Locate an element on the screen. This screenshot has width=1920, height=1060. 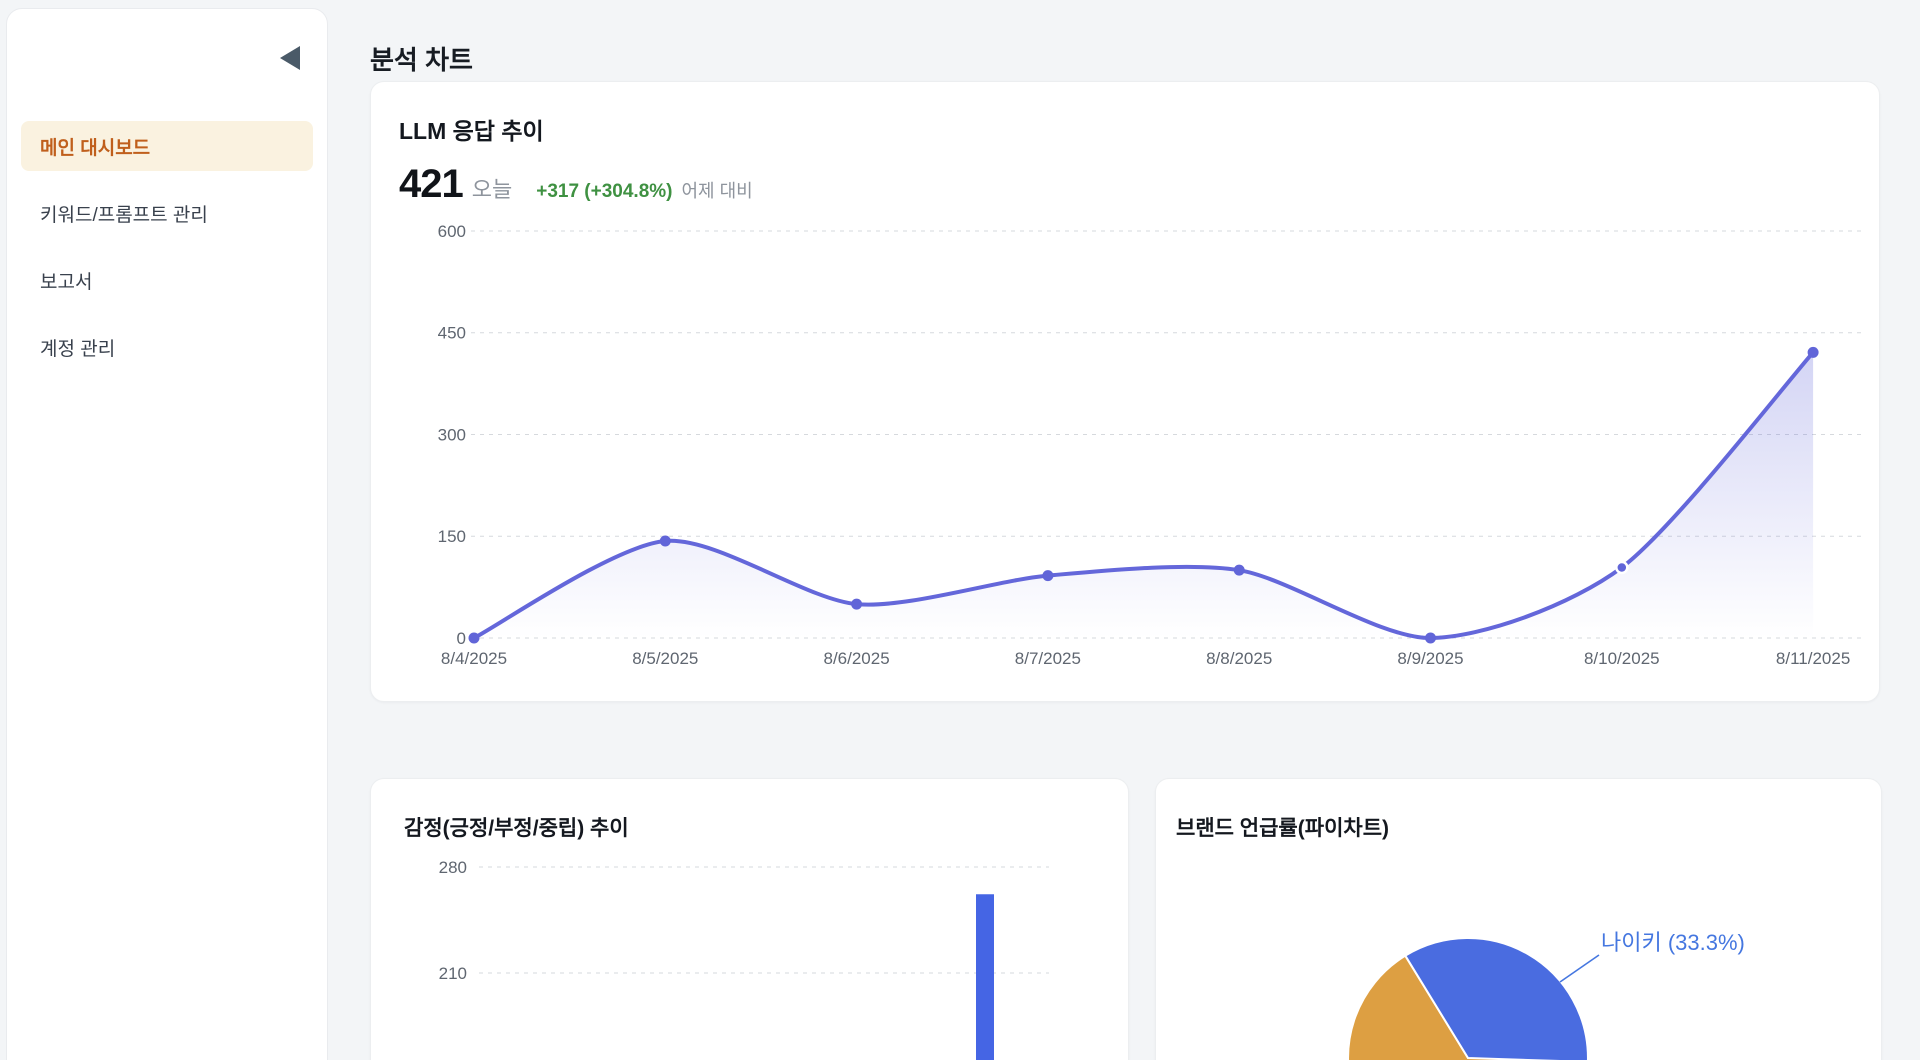
y-axis-label: 300 is located at coordinates (452, 434).